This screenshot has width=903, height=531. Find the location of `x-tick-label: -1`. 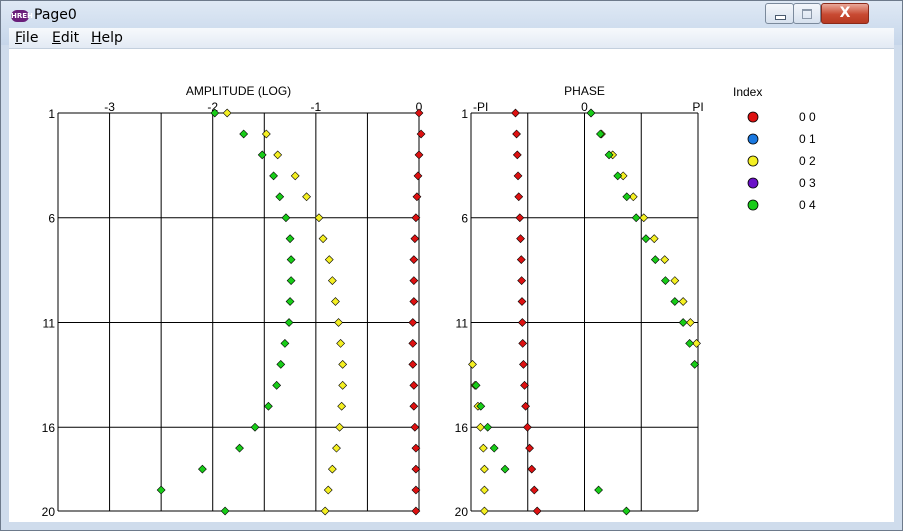

x-tick-label: -1 is located at coordinates (316, 107).